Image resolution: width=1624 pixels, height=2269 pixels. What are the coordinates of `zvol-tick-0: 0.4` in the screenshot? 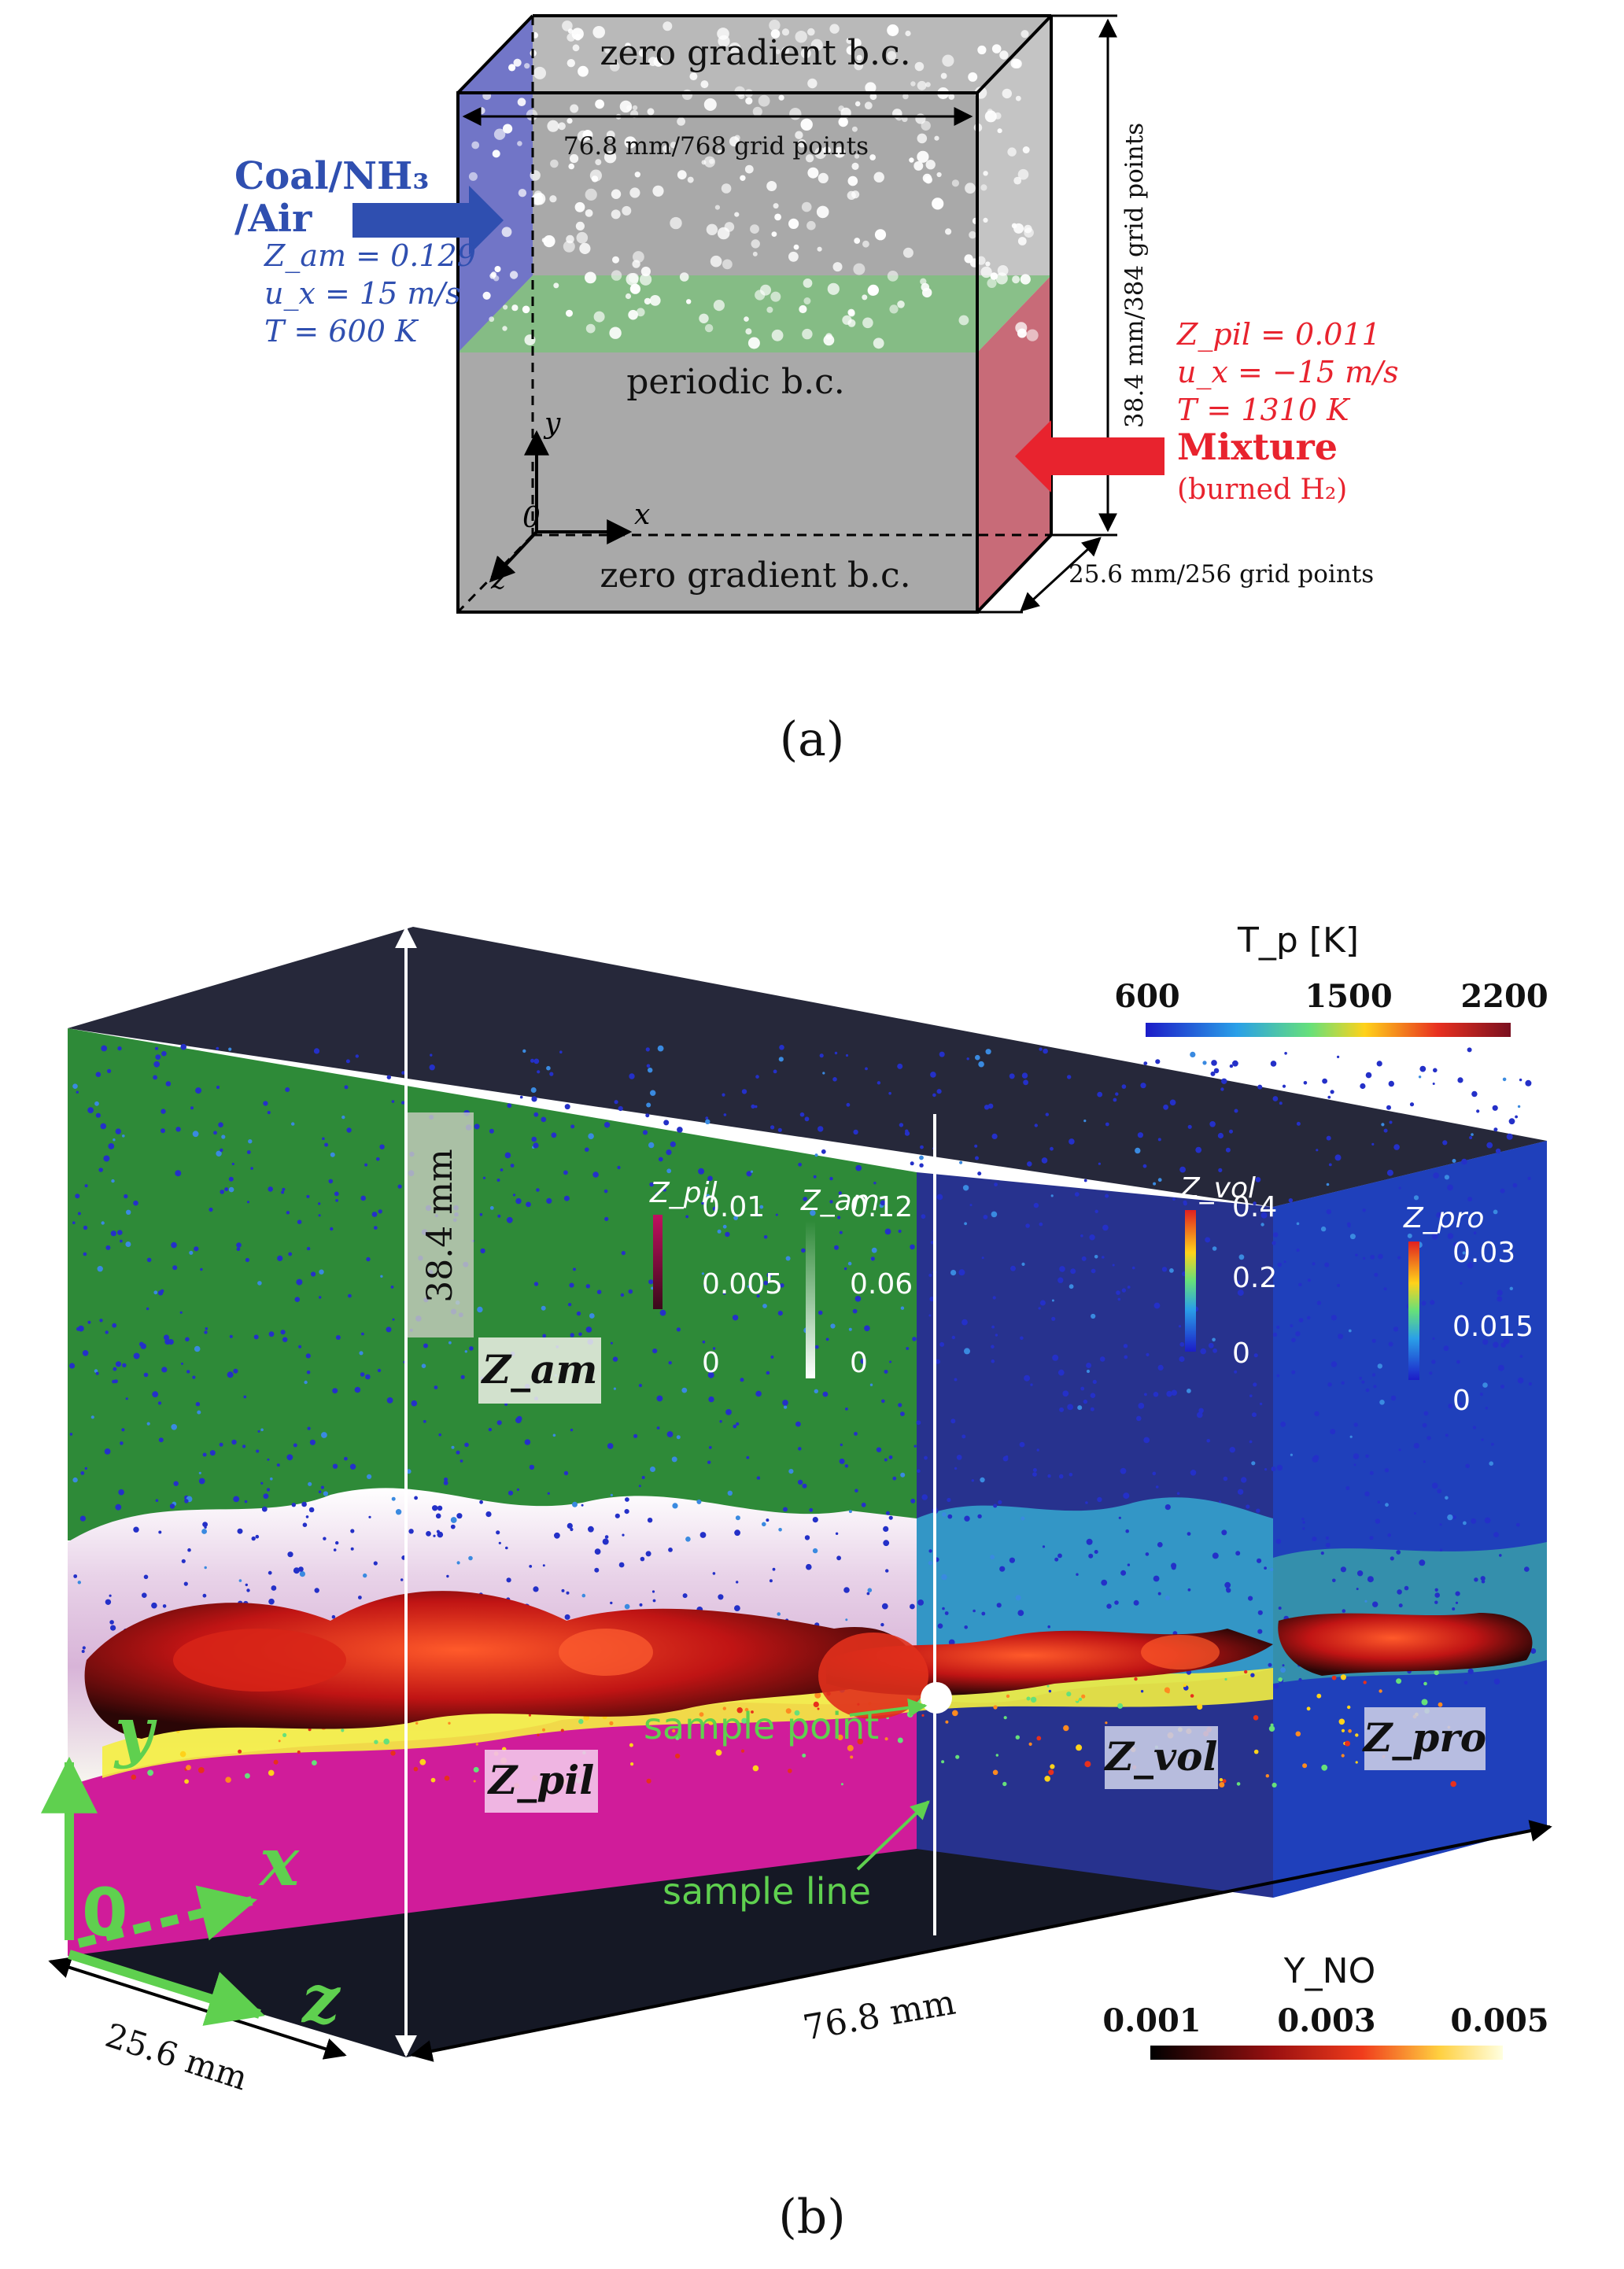 It's located at (1254, 1207).